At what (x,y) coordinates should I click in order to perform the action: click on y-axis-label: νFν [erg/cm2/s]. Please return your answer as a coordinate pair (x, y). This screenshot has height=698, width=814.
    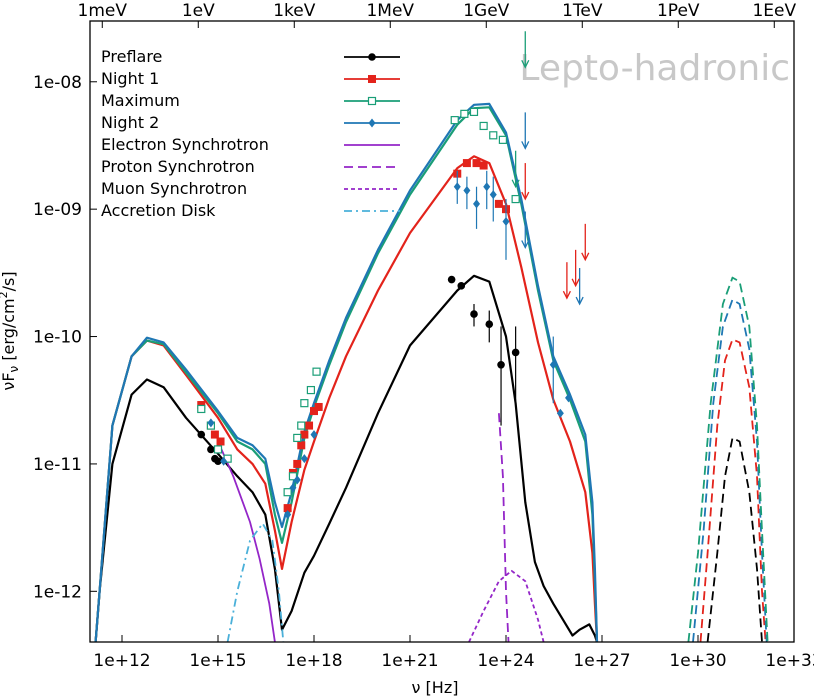
    Looking at the image, I should click on (10, 330).